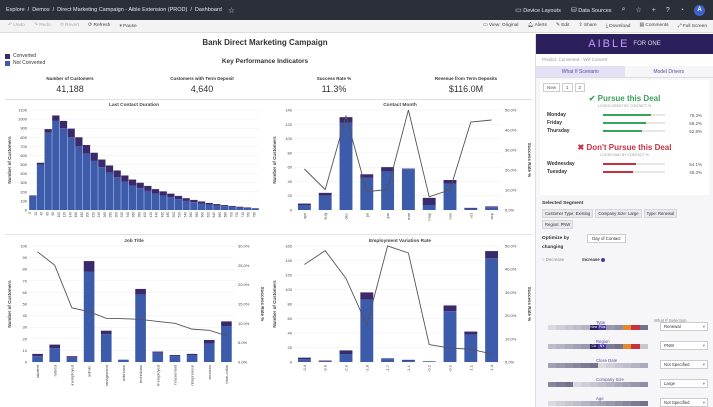 The width and height of the screenshot is (713, 407). Describe the element at coordinates (274, 304) in the screenshot. I see `y-axis-label: Number of Customers` at that location.